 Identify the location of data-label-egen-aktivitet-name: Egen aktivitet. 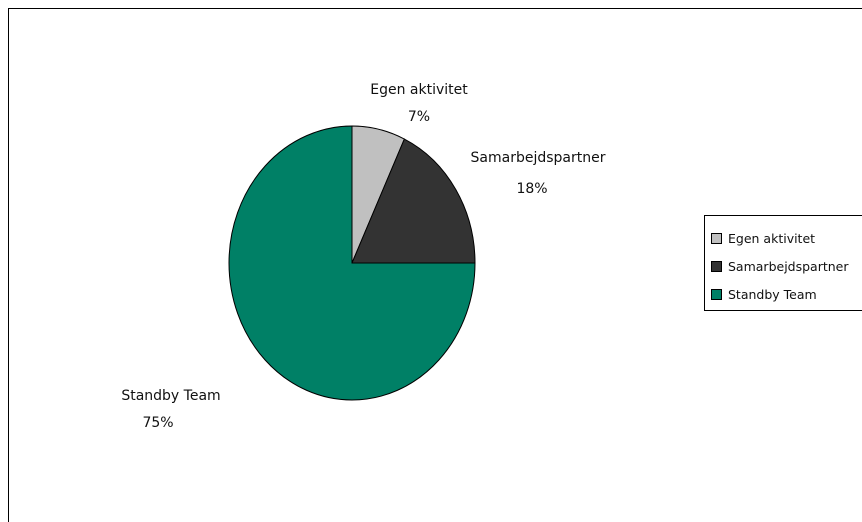
(419, 90).